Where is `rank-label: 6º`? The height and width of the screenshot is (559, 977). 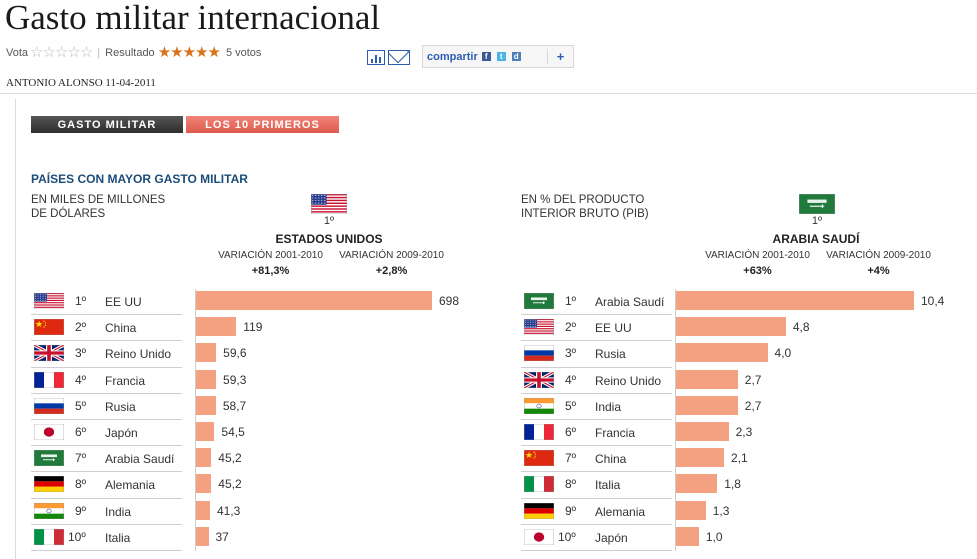
rank-label: 6º is located at coordinates (81, 432).